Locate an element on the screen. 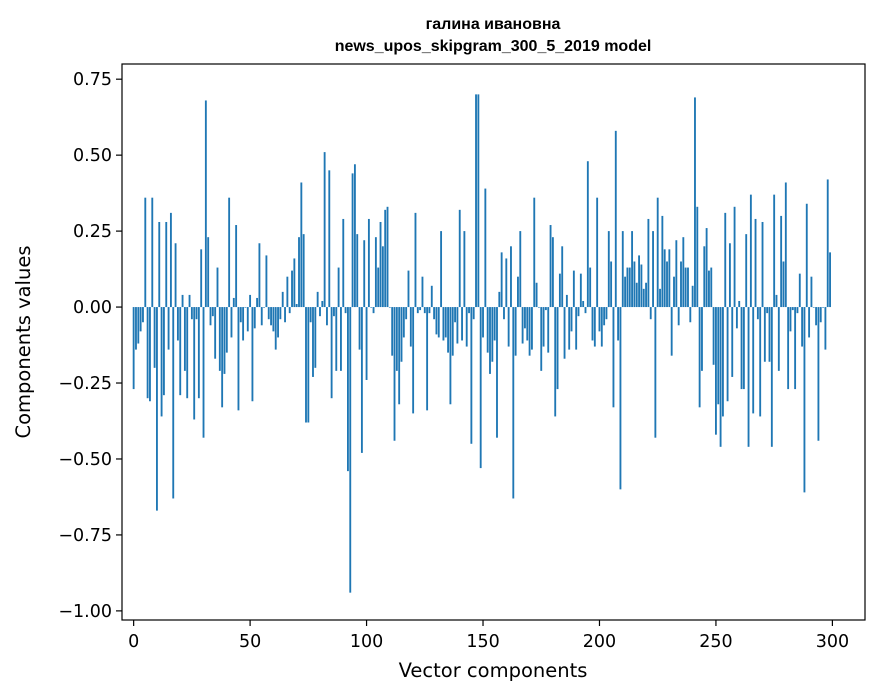 Image resolution: width=880 pixels, height=700 pixels. y-tick-label: 0.25 is located at coordinates (92, 232).